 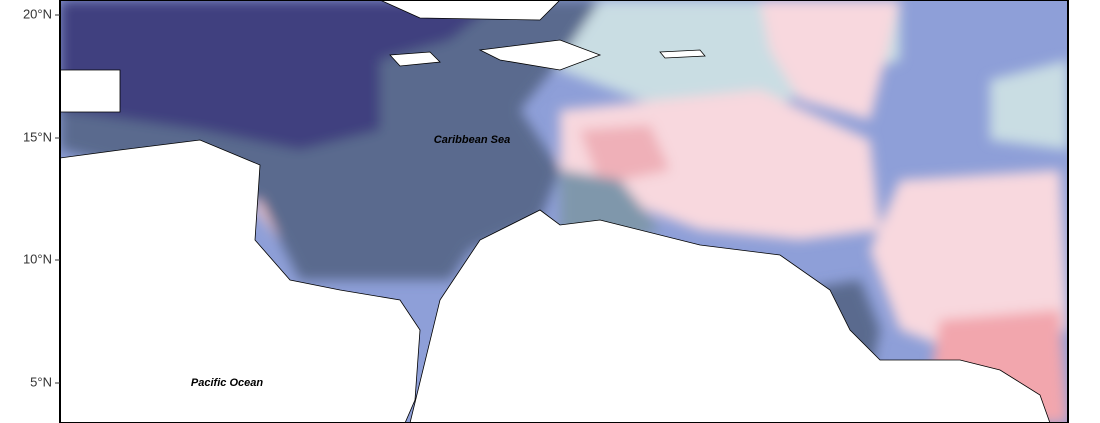 What do you see at coordinates (37, 13) in the screenshot?
I see `lat-label: 20°N` at bounding box center [37, 13].